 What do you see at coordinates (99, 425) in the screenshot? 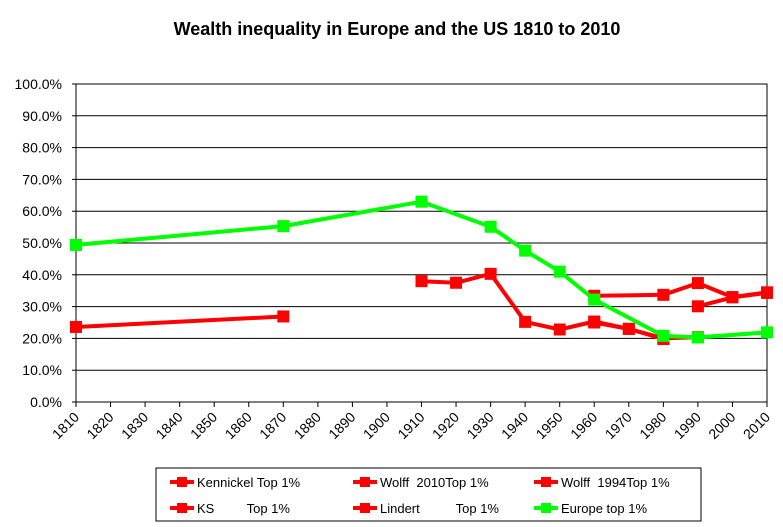
I see `x-tick-label: 1820` at bounding box center [99, 425].